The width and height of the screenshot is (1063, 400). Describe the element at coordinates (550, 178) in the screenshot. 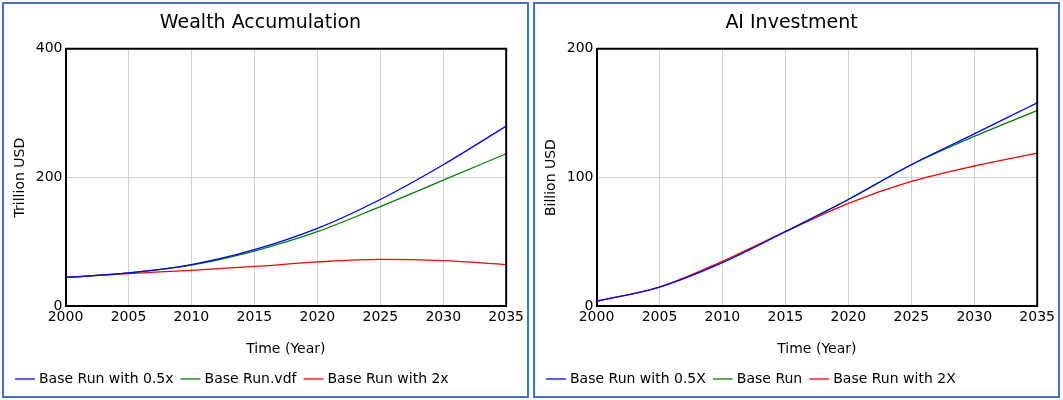

I see `y-axis-title: Billion USD` at that location.